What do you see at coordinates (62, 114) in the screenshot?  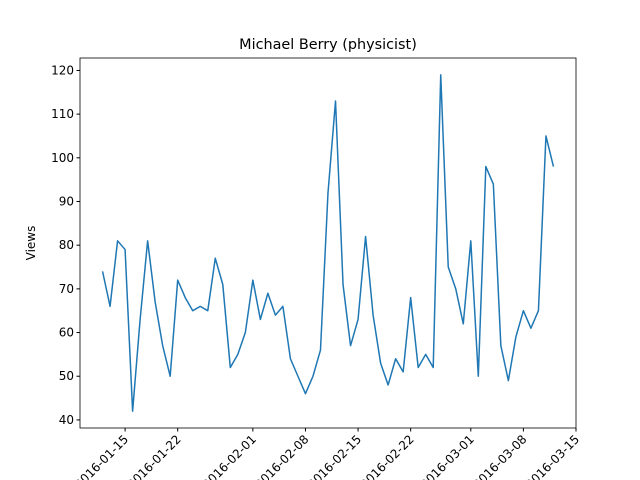 I see `y-tick-label: 110` at bounding box center [62, 114].